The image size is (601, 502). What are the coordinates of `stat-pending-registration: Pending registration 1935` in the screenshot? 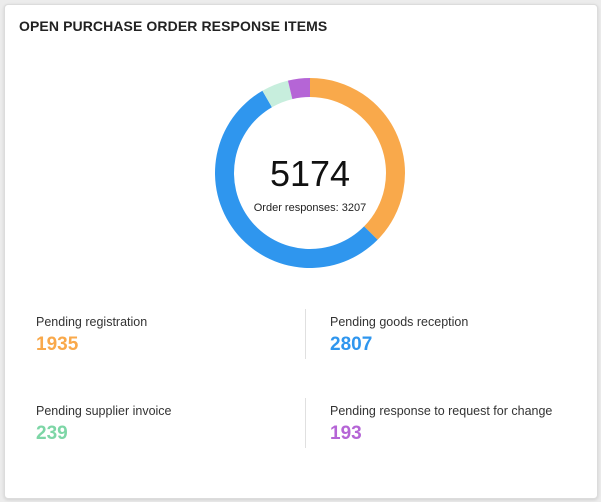 It's located at (91, 335).